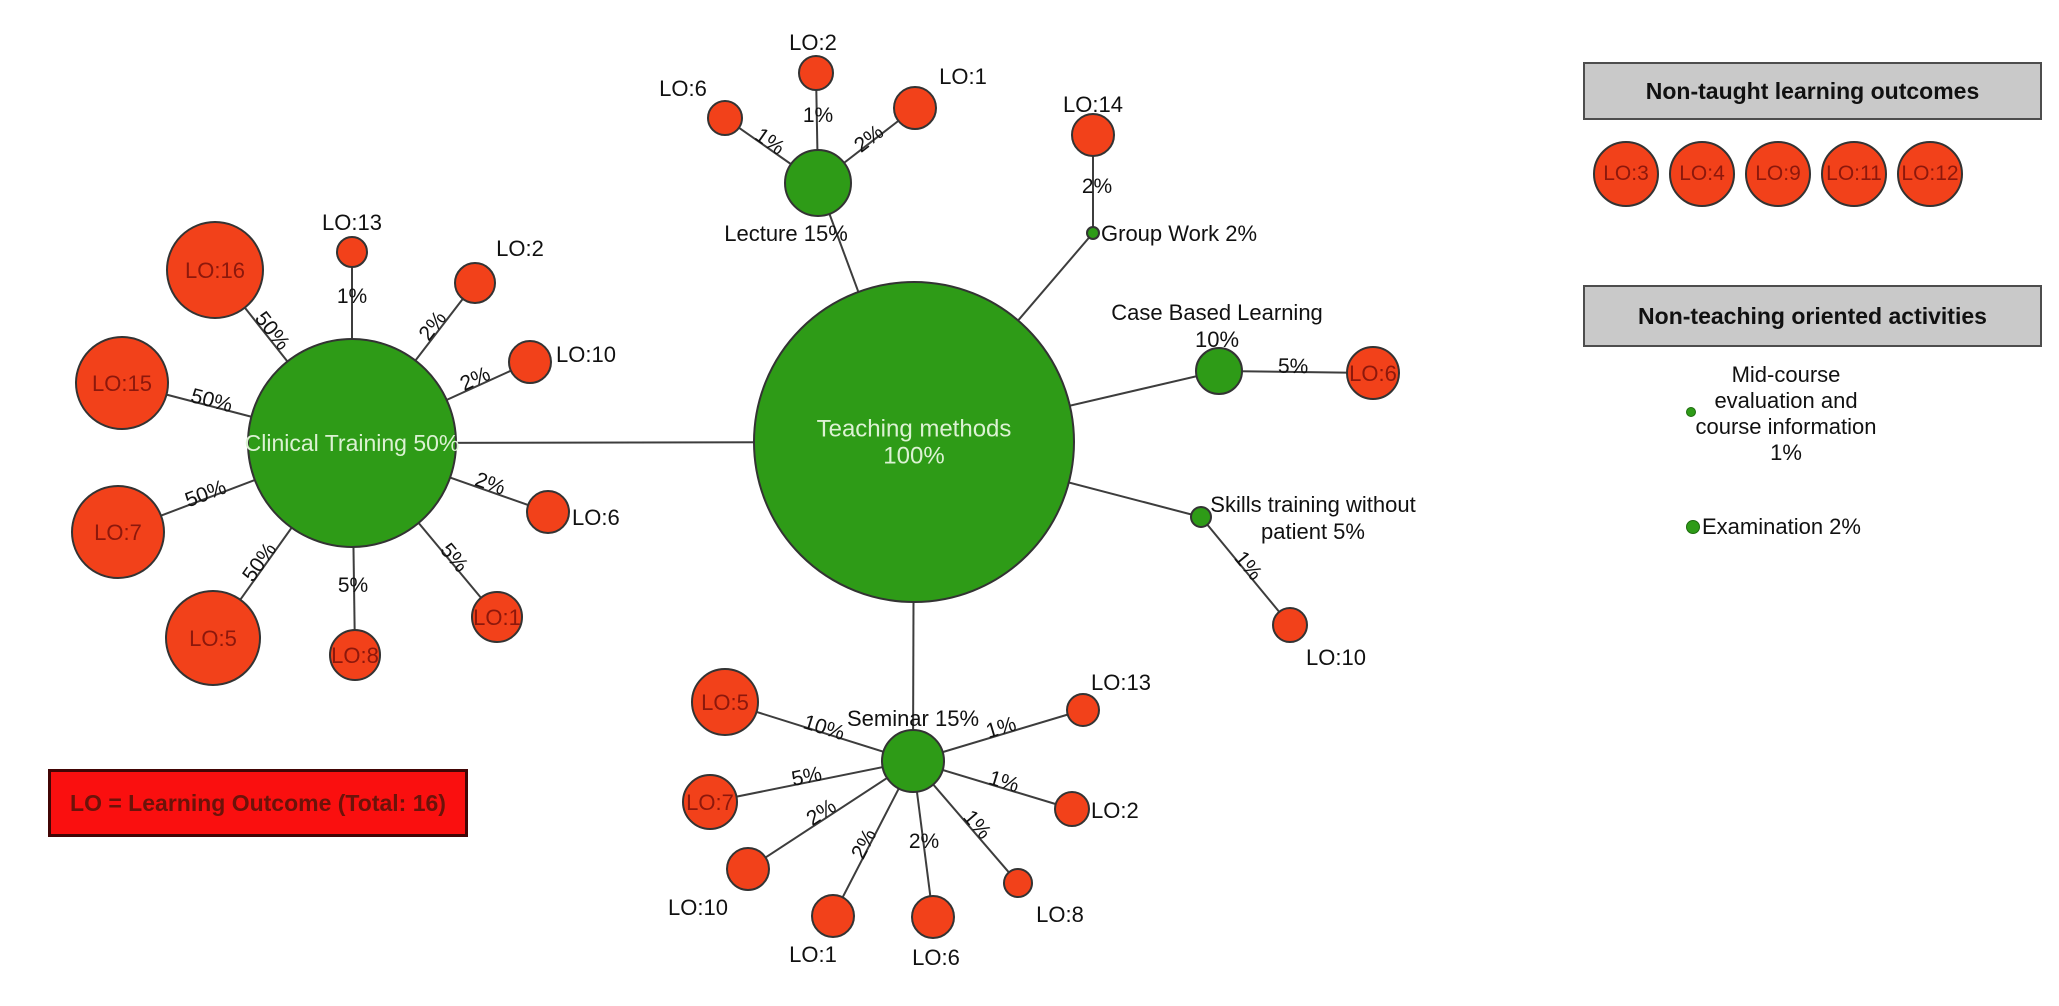 The height and width of the screenshot is (1006, 2059). I want to click on edge-label-clinical-lo7: 50%, so click(205, 494).